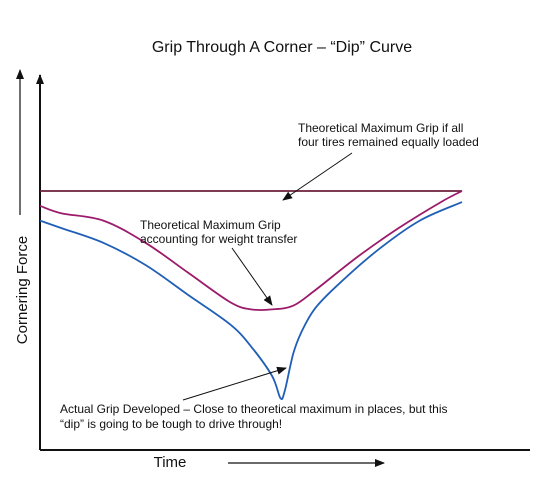 Image resolution: width=550 pixels, height=480 pixels. I want to click on chart-title: Grip Through A Corner – “Dip” Curve, so click(282, 47).